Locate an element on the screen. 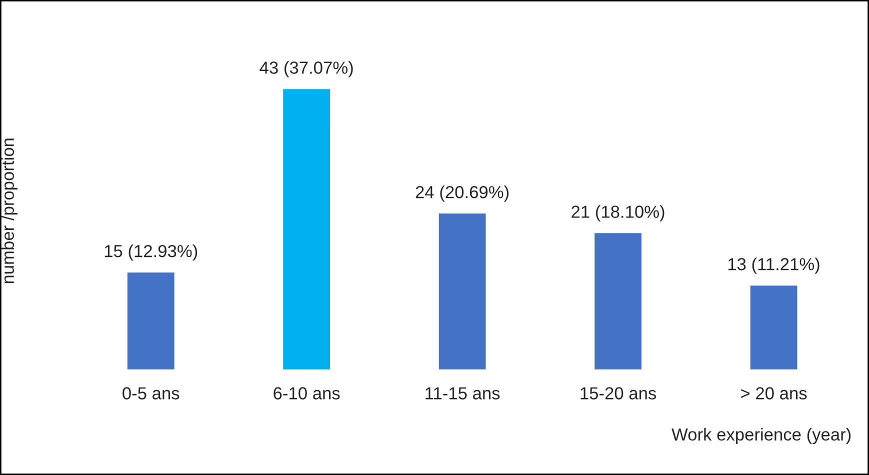 Image resolution: width=869 pixels, height=475 pixels. data-label: 43 (37.07%) is located at coordinates (306, 69).